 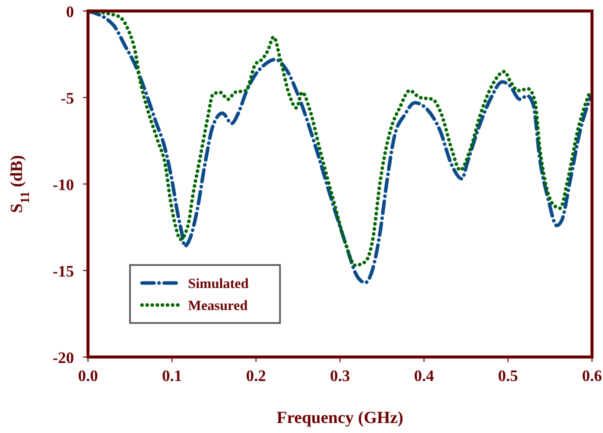 What do you see at coordinates (172, 376) in the screenshot?
I see `x-tick-label: 0.1` at bounding box center [172, 376].